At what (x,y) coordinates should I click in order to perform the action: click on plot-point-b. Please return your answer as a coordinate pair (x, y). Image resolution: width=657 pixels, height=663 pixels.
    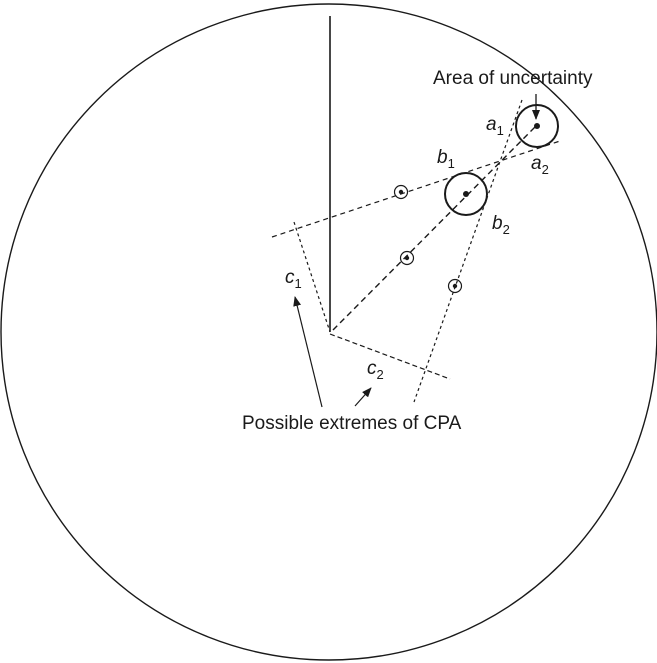
    Looking at the image, I should click on (466, 194).